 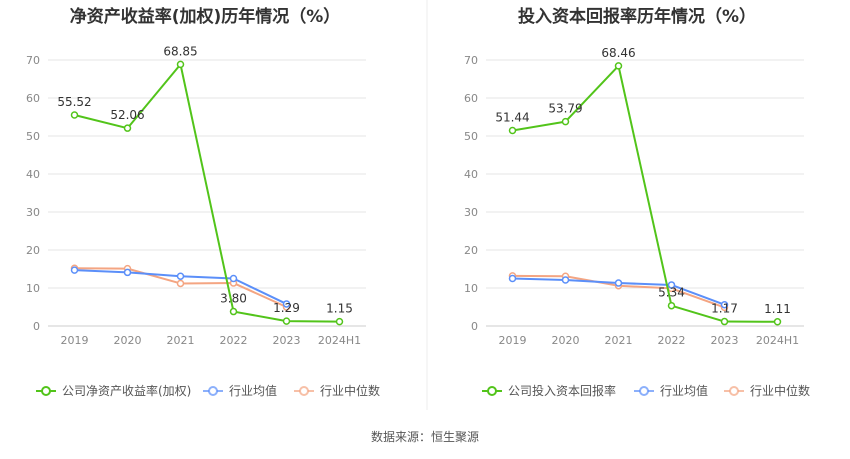 I want to click on data-label: 53.79, so click(x=565, y=109).